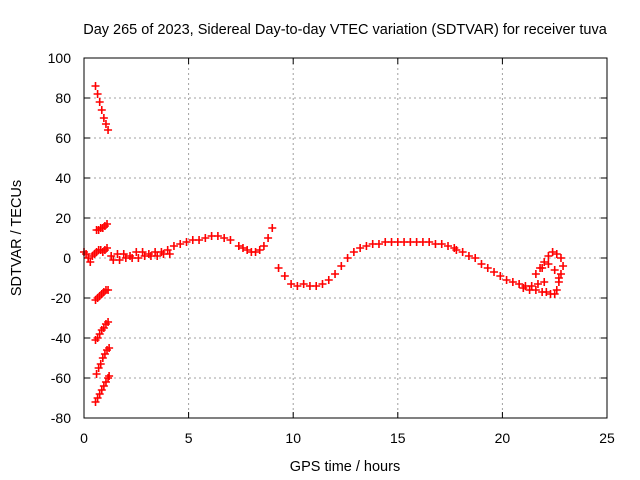 Image resolution: width=640 pixels, height=480 pixels. Describe the element at coordinates (96, 255) in the screenshot. I see `series-early-baseline` at that location.